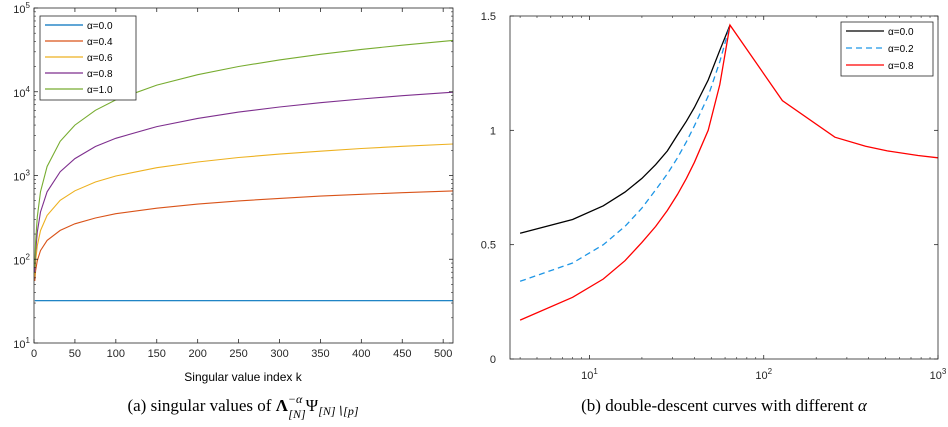  Describe the element at coordinates (493, 131) in the screenshot. I see `panel-b-y-tick-label: 1` at that location.